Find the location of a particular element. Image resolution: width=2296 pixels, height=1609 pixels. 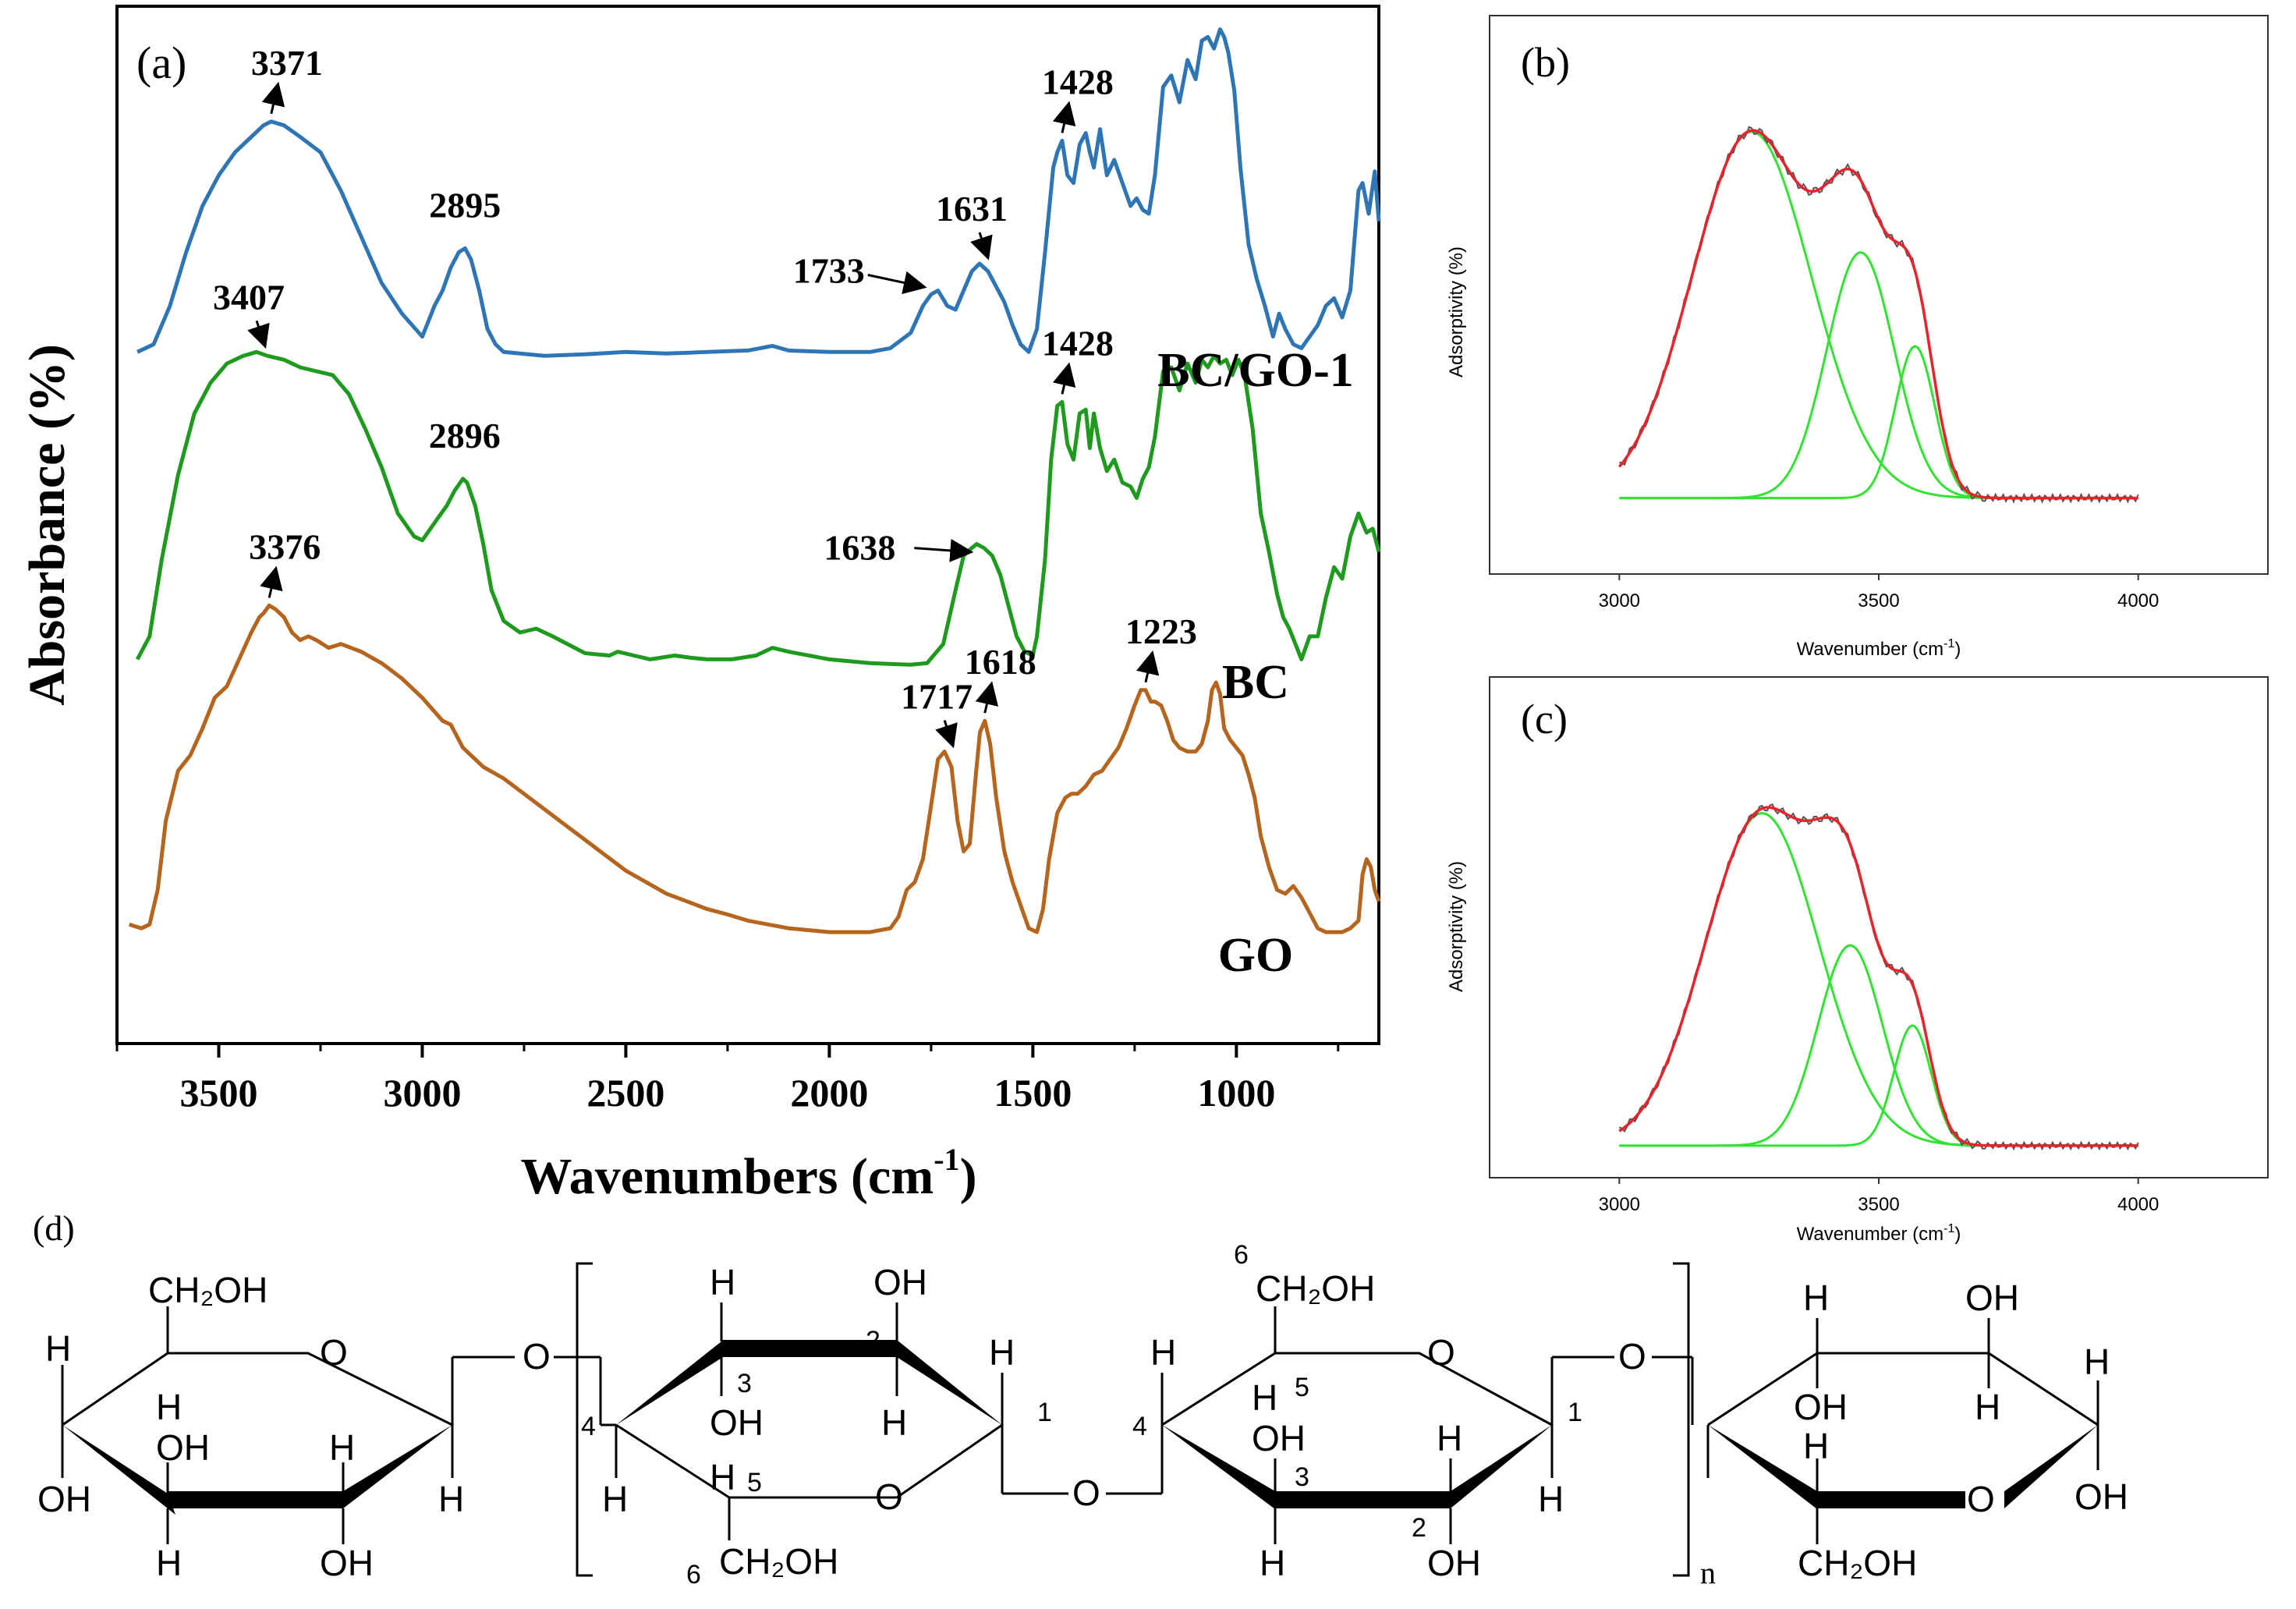

panel-label-b: (b) is located at coordinates (1545, 62).